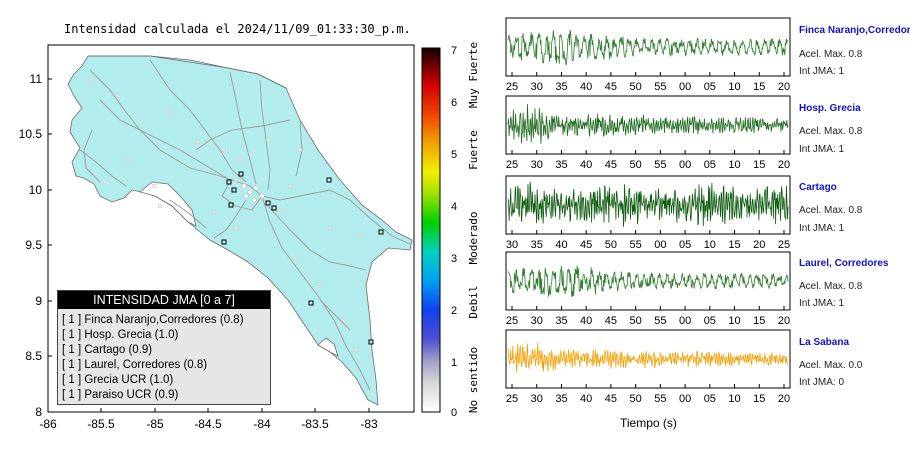 Image resolution: width=910 pixels, height=460 pixels. Describe the element at coordinates (208, 424) in the screenshot. I see `map-x-tick: -84.5` at that location.